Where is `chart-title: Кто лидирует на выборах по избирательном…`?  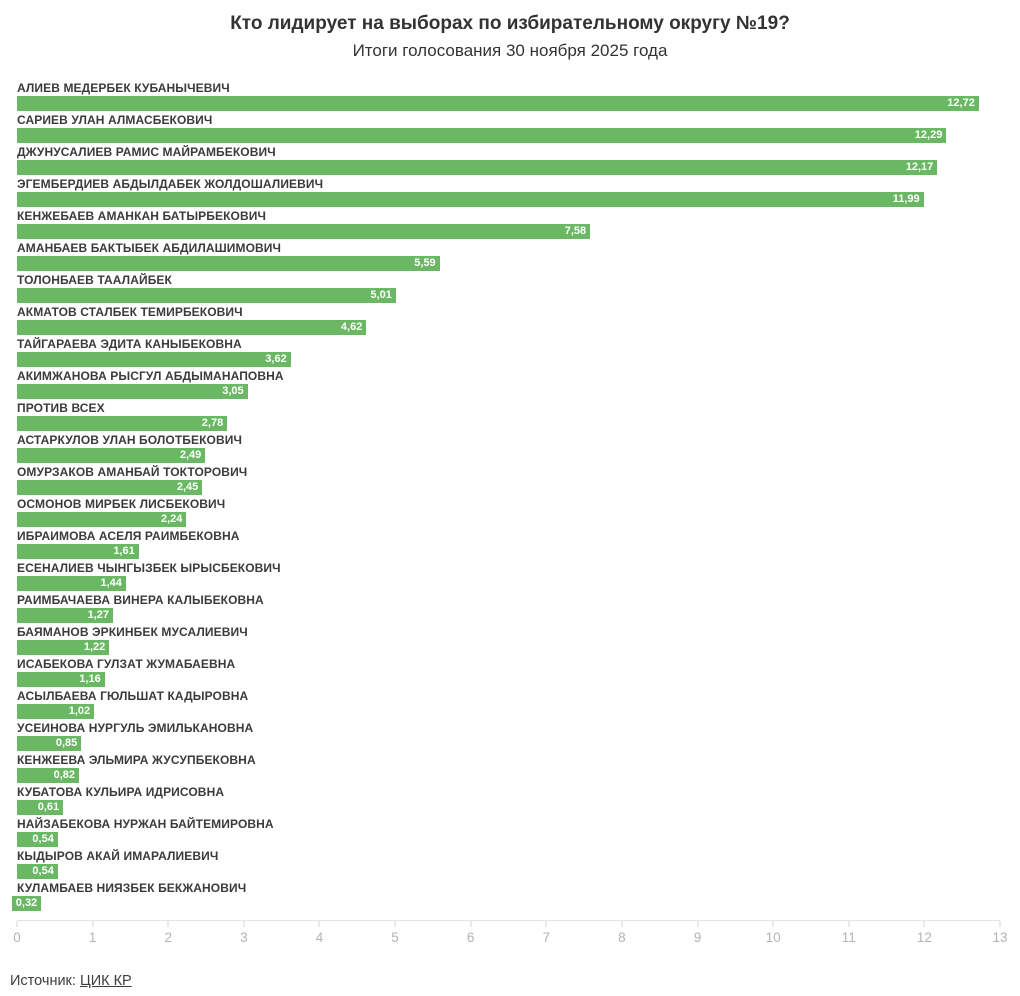 chart-title: Кто лидирует на выборах по избирательном… is located at coordinates (510, 23).